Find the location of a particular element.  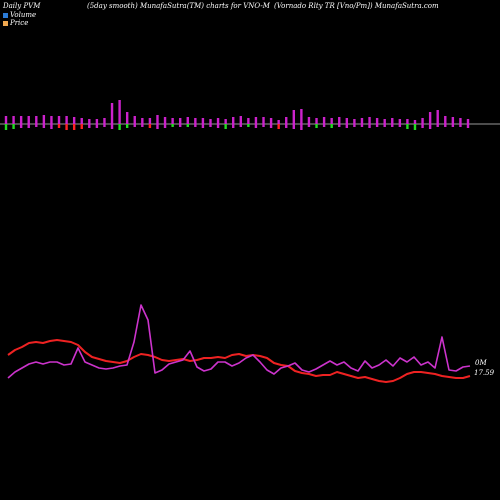

price-line is located at coordinates (239, 361).